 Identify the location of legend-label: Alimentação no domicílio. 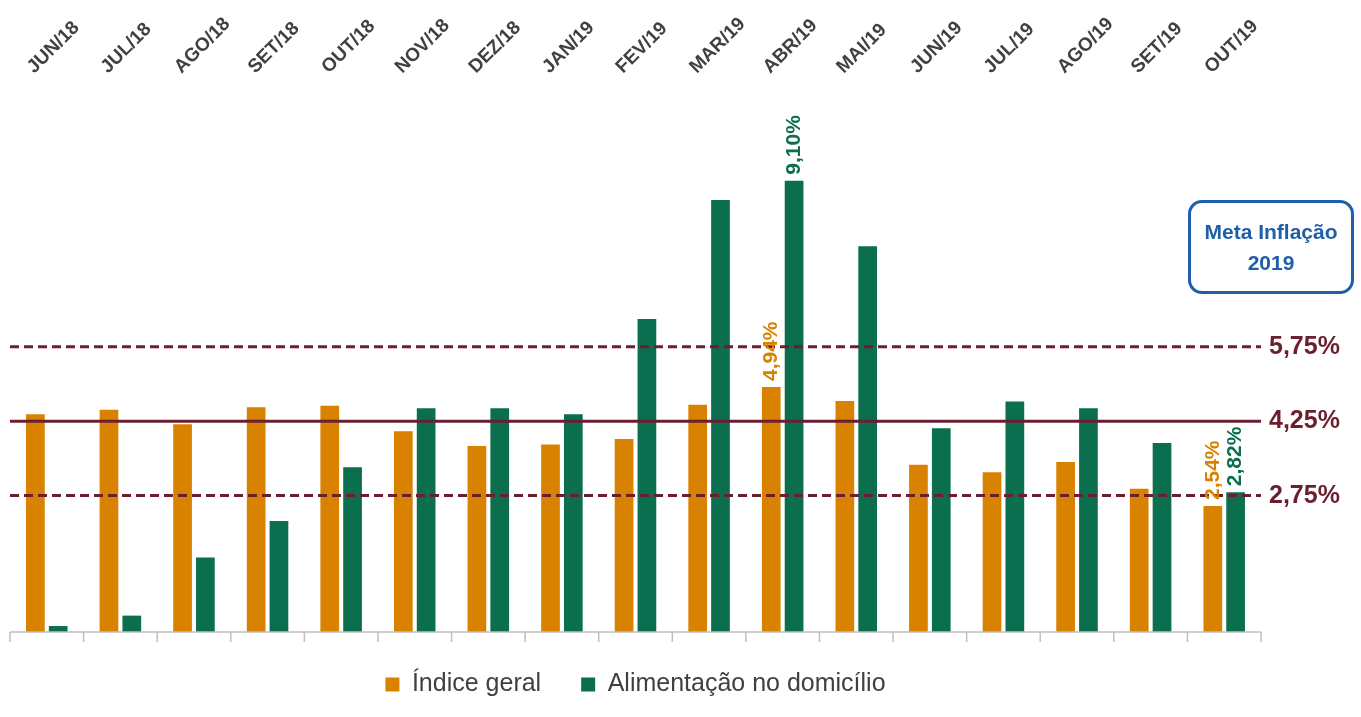
(746, 682).